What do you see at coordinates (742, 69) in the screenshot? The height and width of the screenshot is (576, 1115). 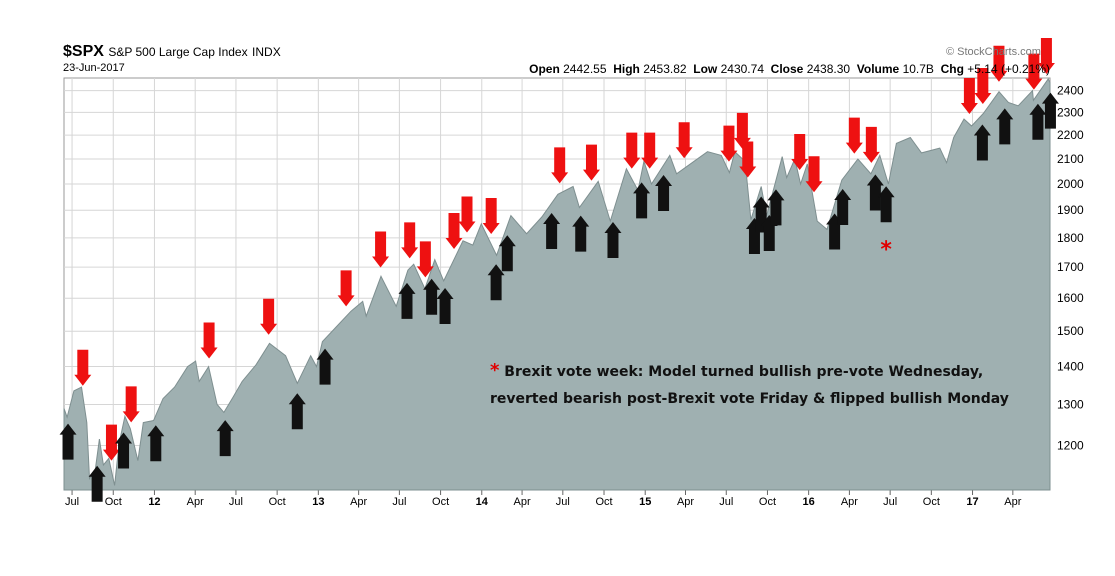 I see `low-value: 2430.74` at bounding box center [742, 69].